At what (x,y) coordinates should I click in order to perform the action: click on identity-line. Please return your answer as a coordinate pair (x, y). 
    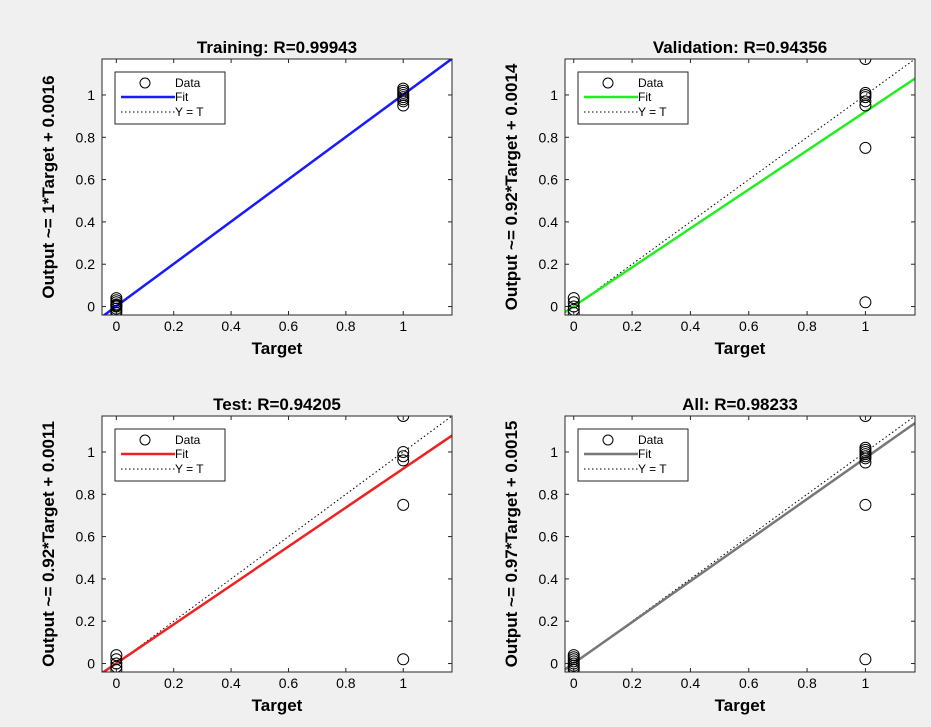
    Looking at the image, I should click on (278, 544).